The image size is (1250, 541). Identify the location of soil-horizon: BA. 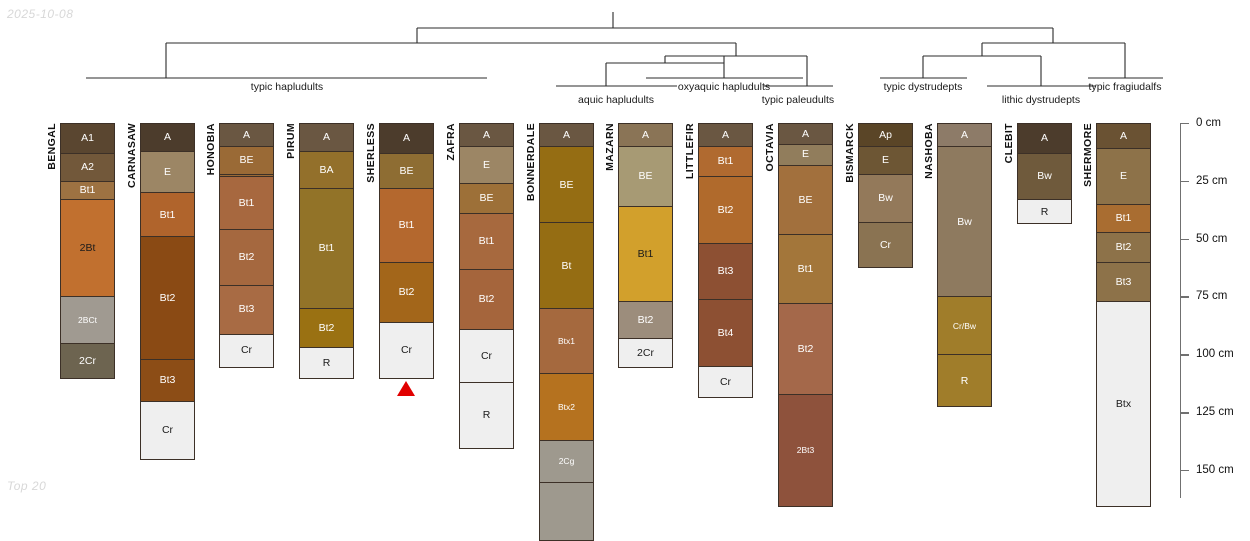
(326, 170).